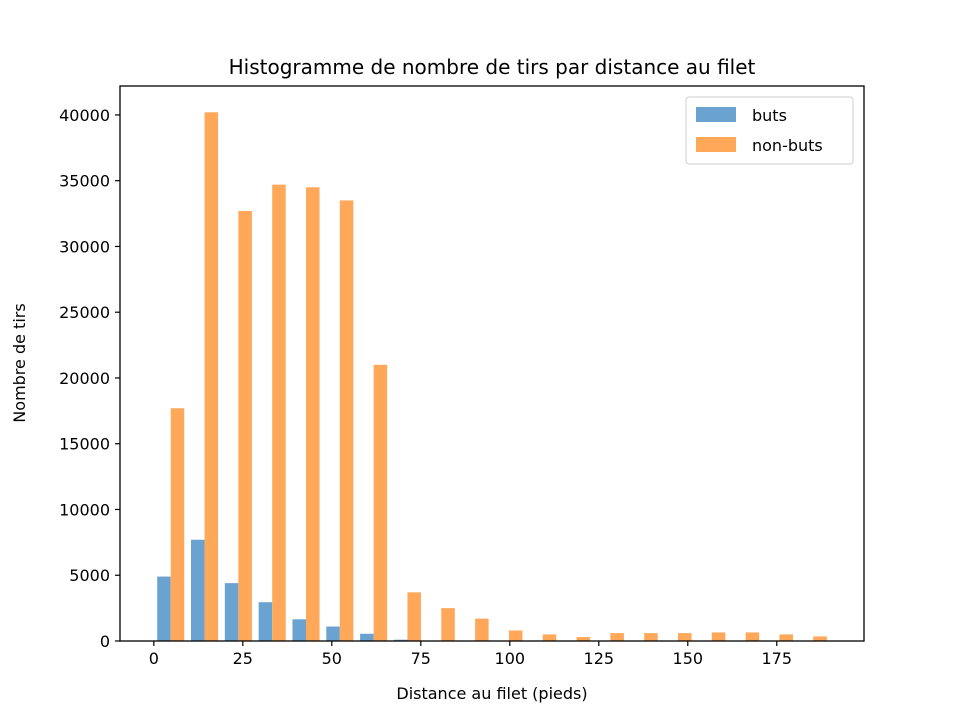 The image size is (960, 725). I want to click on y-tick-label: 25000, so click(84, 312).